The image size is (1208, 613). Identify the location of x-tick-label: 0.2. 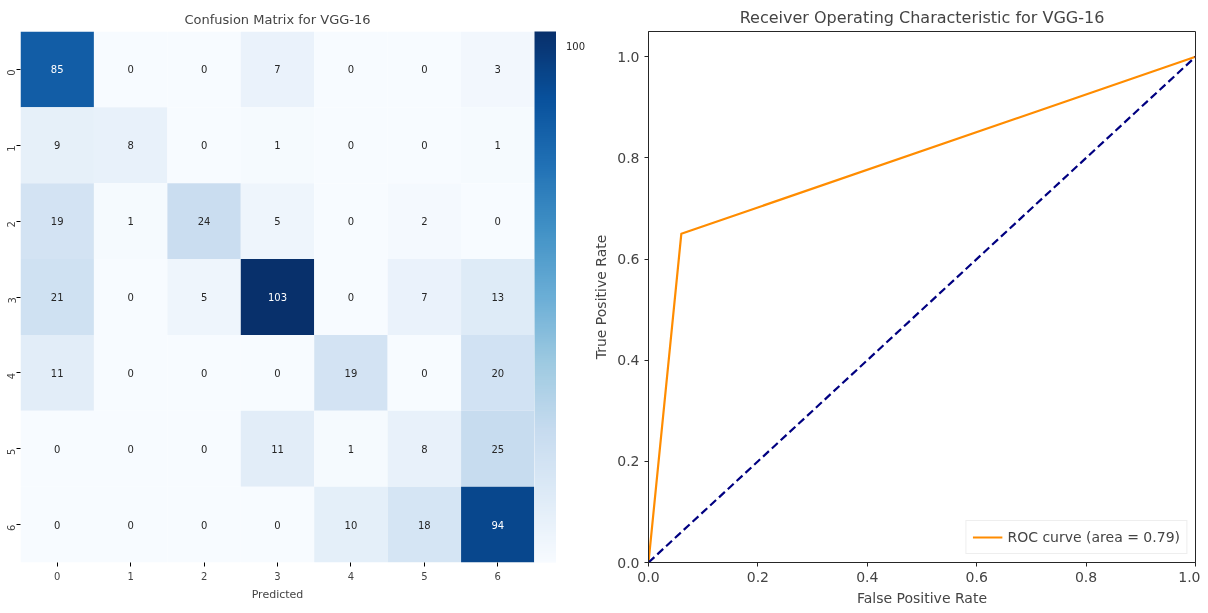
(758, 576).